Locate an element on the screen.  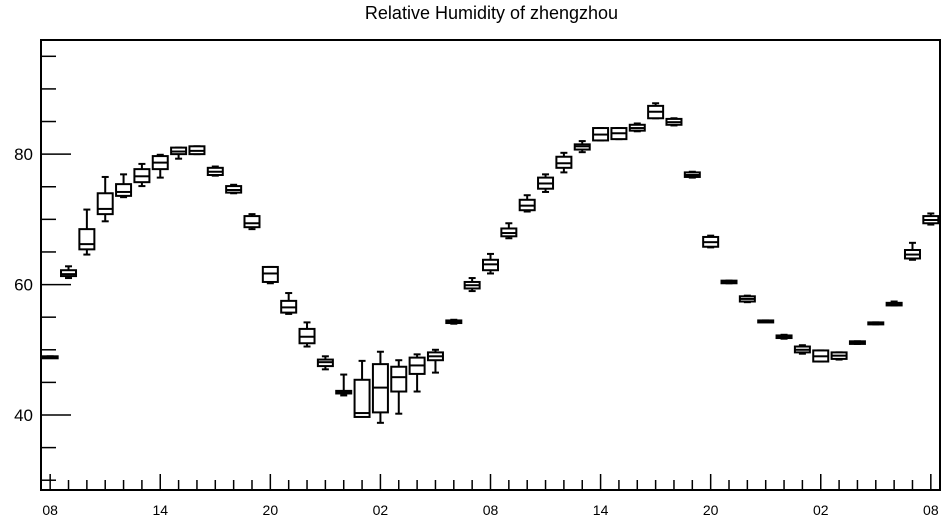
y-tick-label: 80 is located at coordinates (23, 154).